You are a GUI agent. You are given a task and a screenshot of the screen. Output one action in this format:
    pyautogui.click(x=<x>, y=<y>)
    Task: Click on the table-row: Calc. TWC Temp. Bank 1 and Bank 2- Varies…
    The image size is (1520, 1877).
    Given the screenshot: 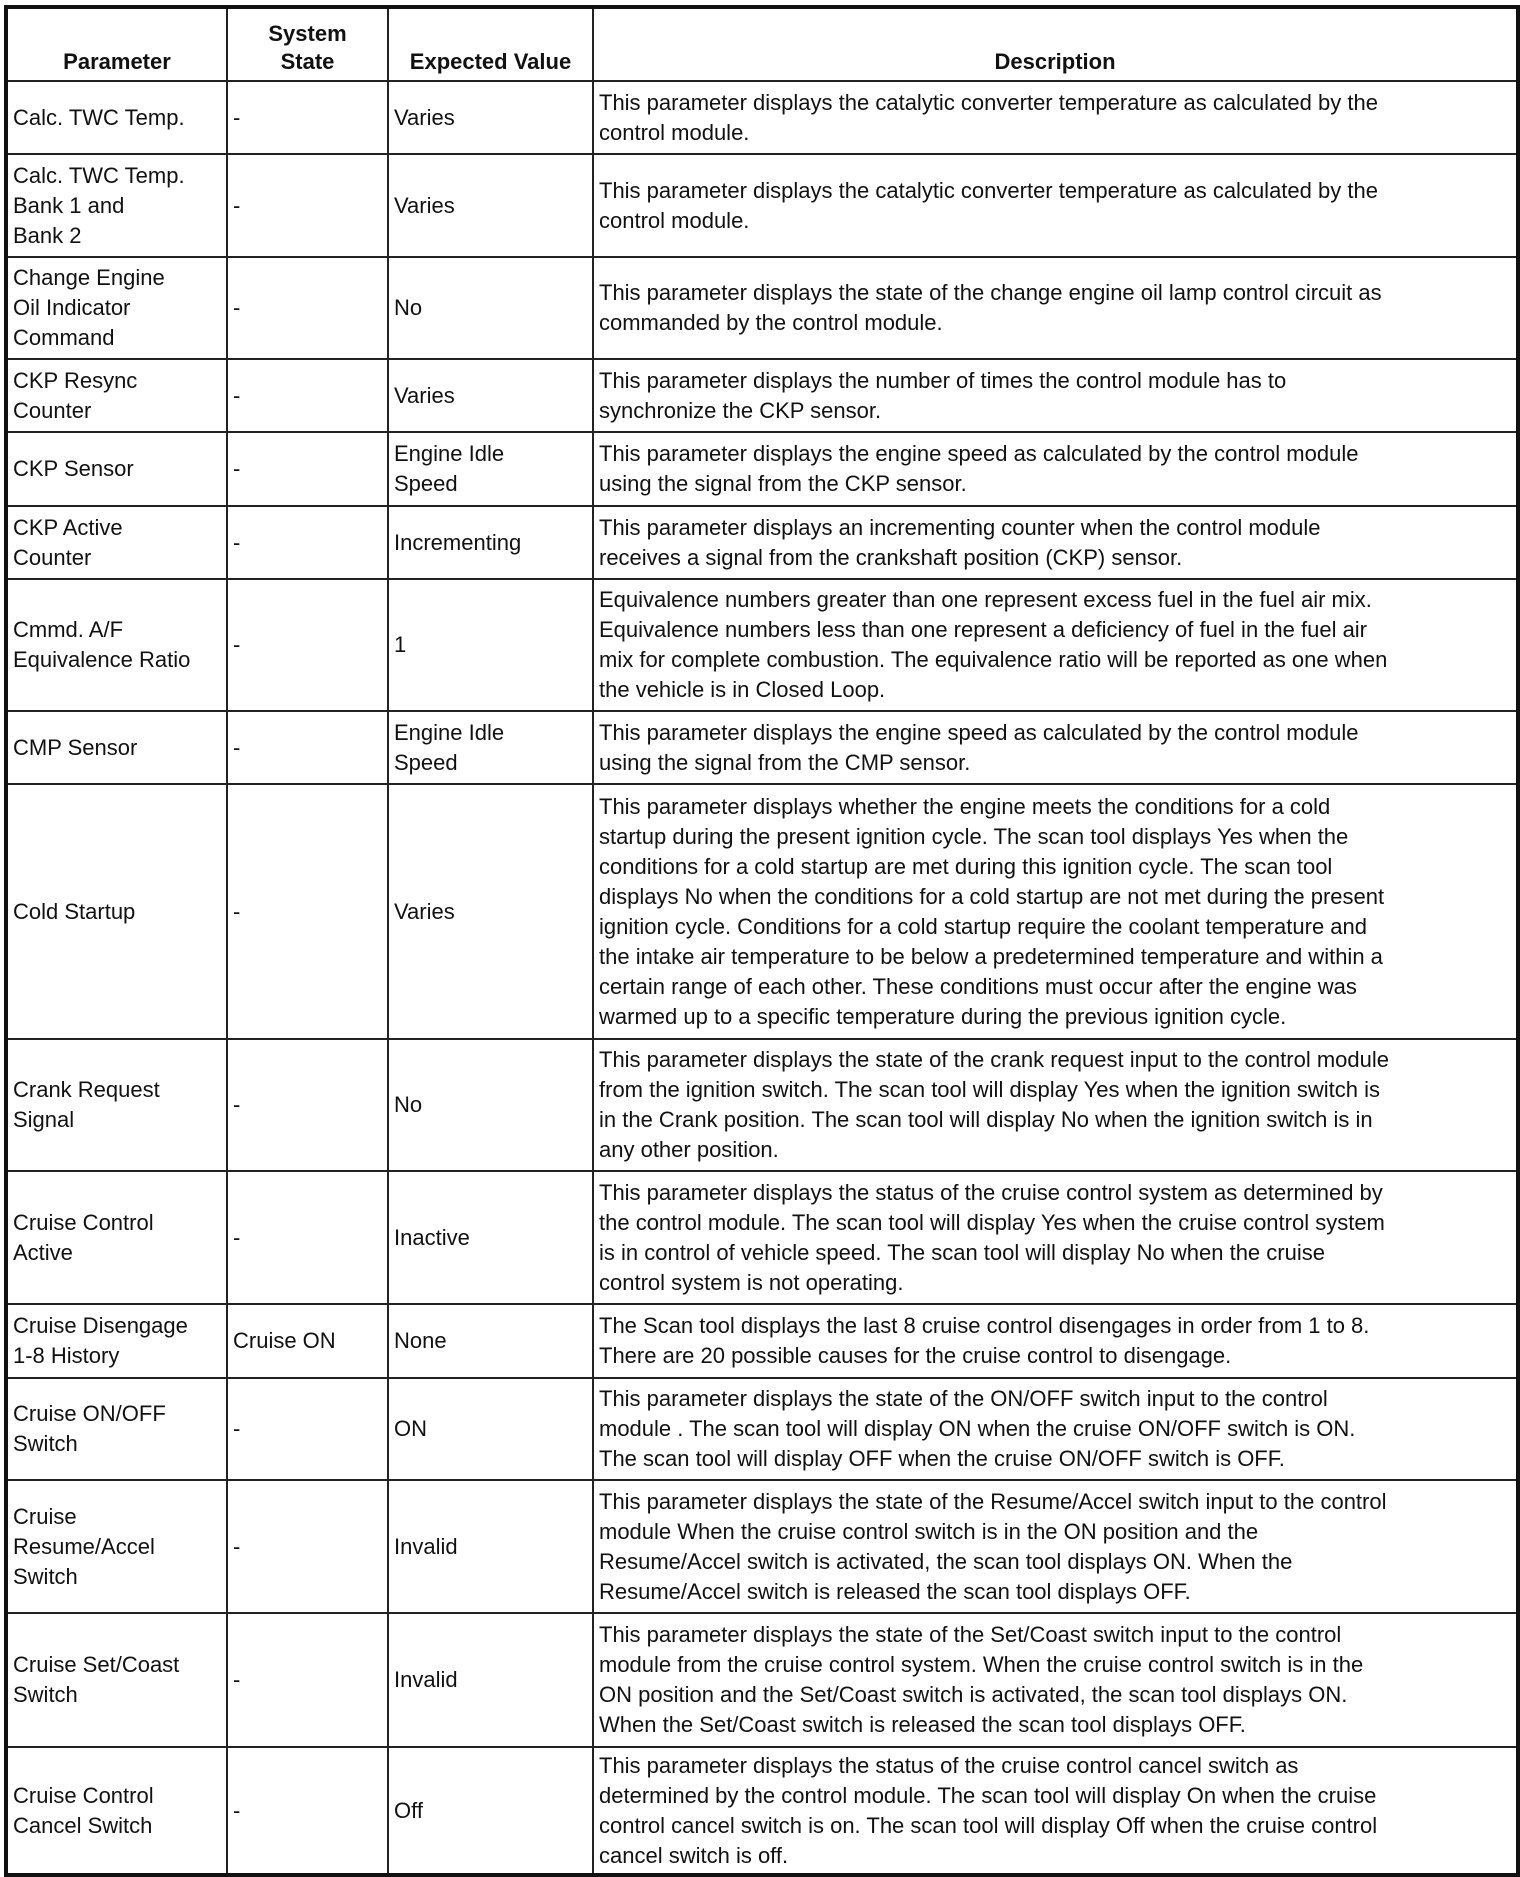 What is the action you would take?
    pyautogui.click(x=762, y=205)
    